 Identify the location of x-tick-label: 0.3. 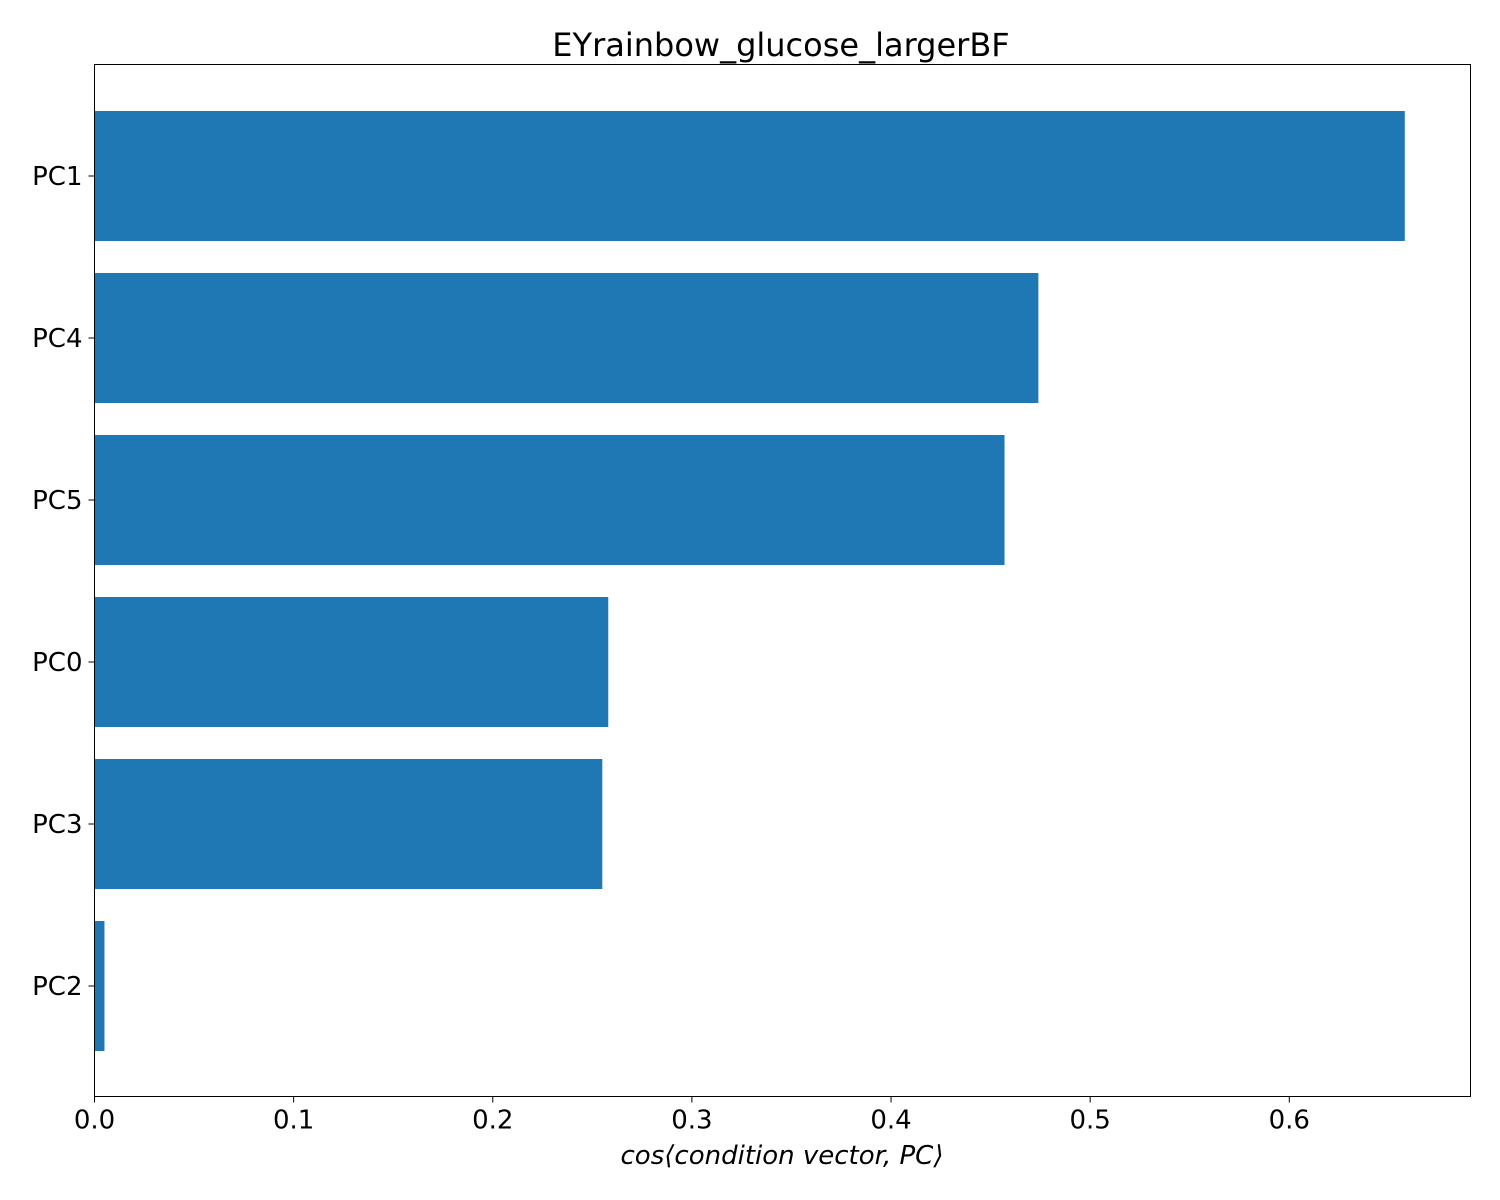
(691, 1121).